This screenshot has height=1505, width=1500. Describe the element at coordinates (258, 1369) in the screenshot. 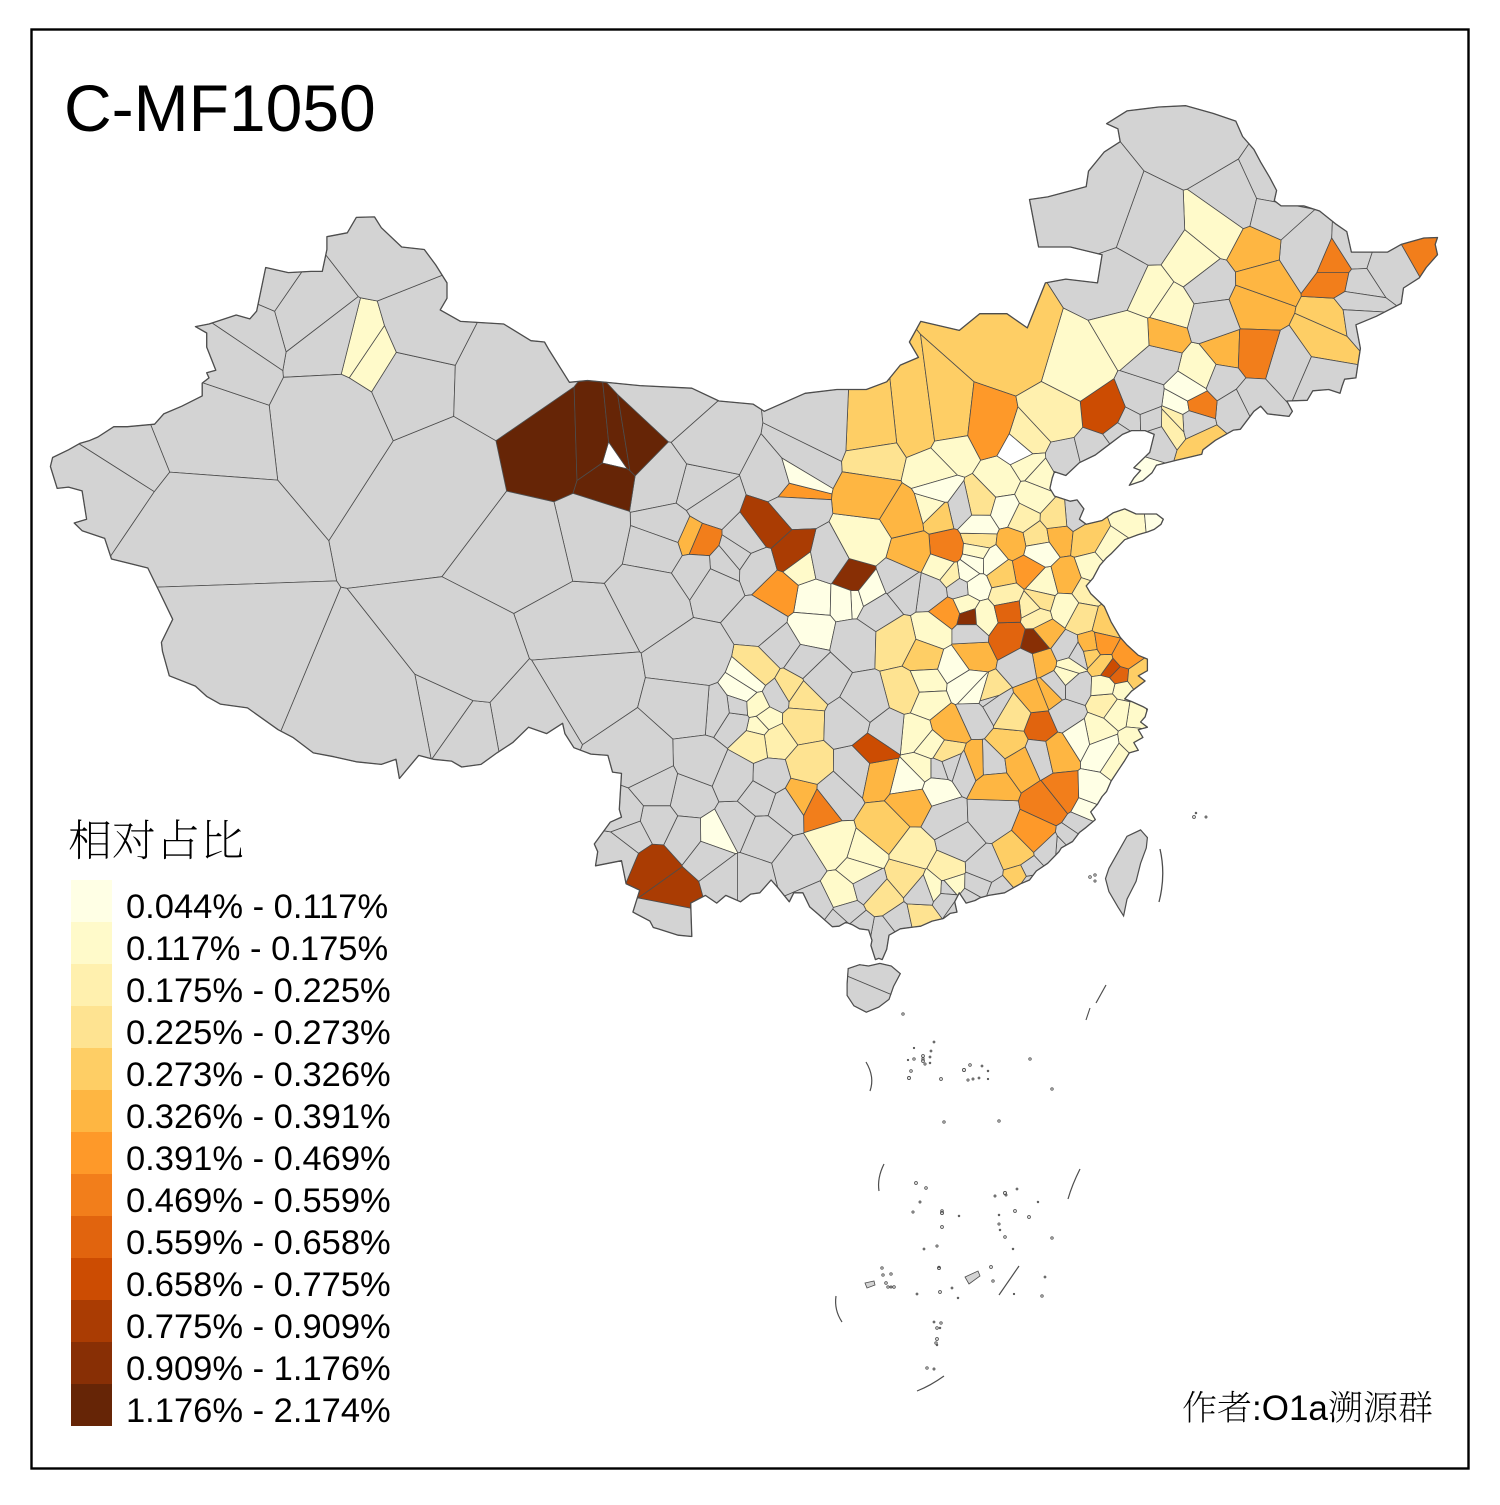

I see `svg-text: 0.909% - 1.176%` at that location.